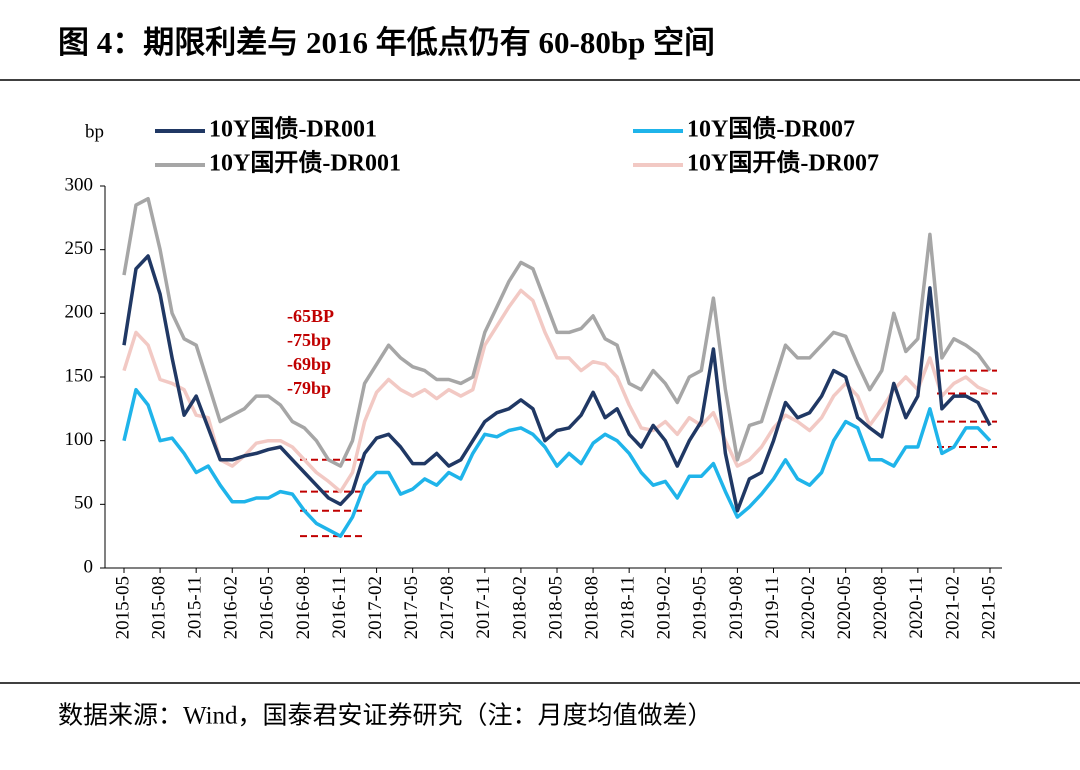 Image resolution: width=1080 pixels, height=770 pixels. I want to click on x-tick-label: 2017-08, so click(447, 607).